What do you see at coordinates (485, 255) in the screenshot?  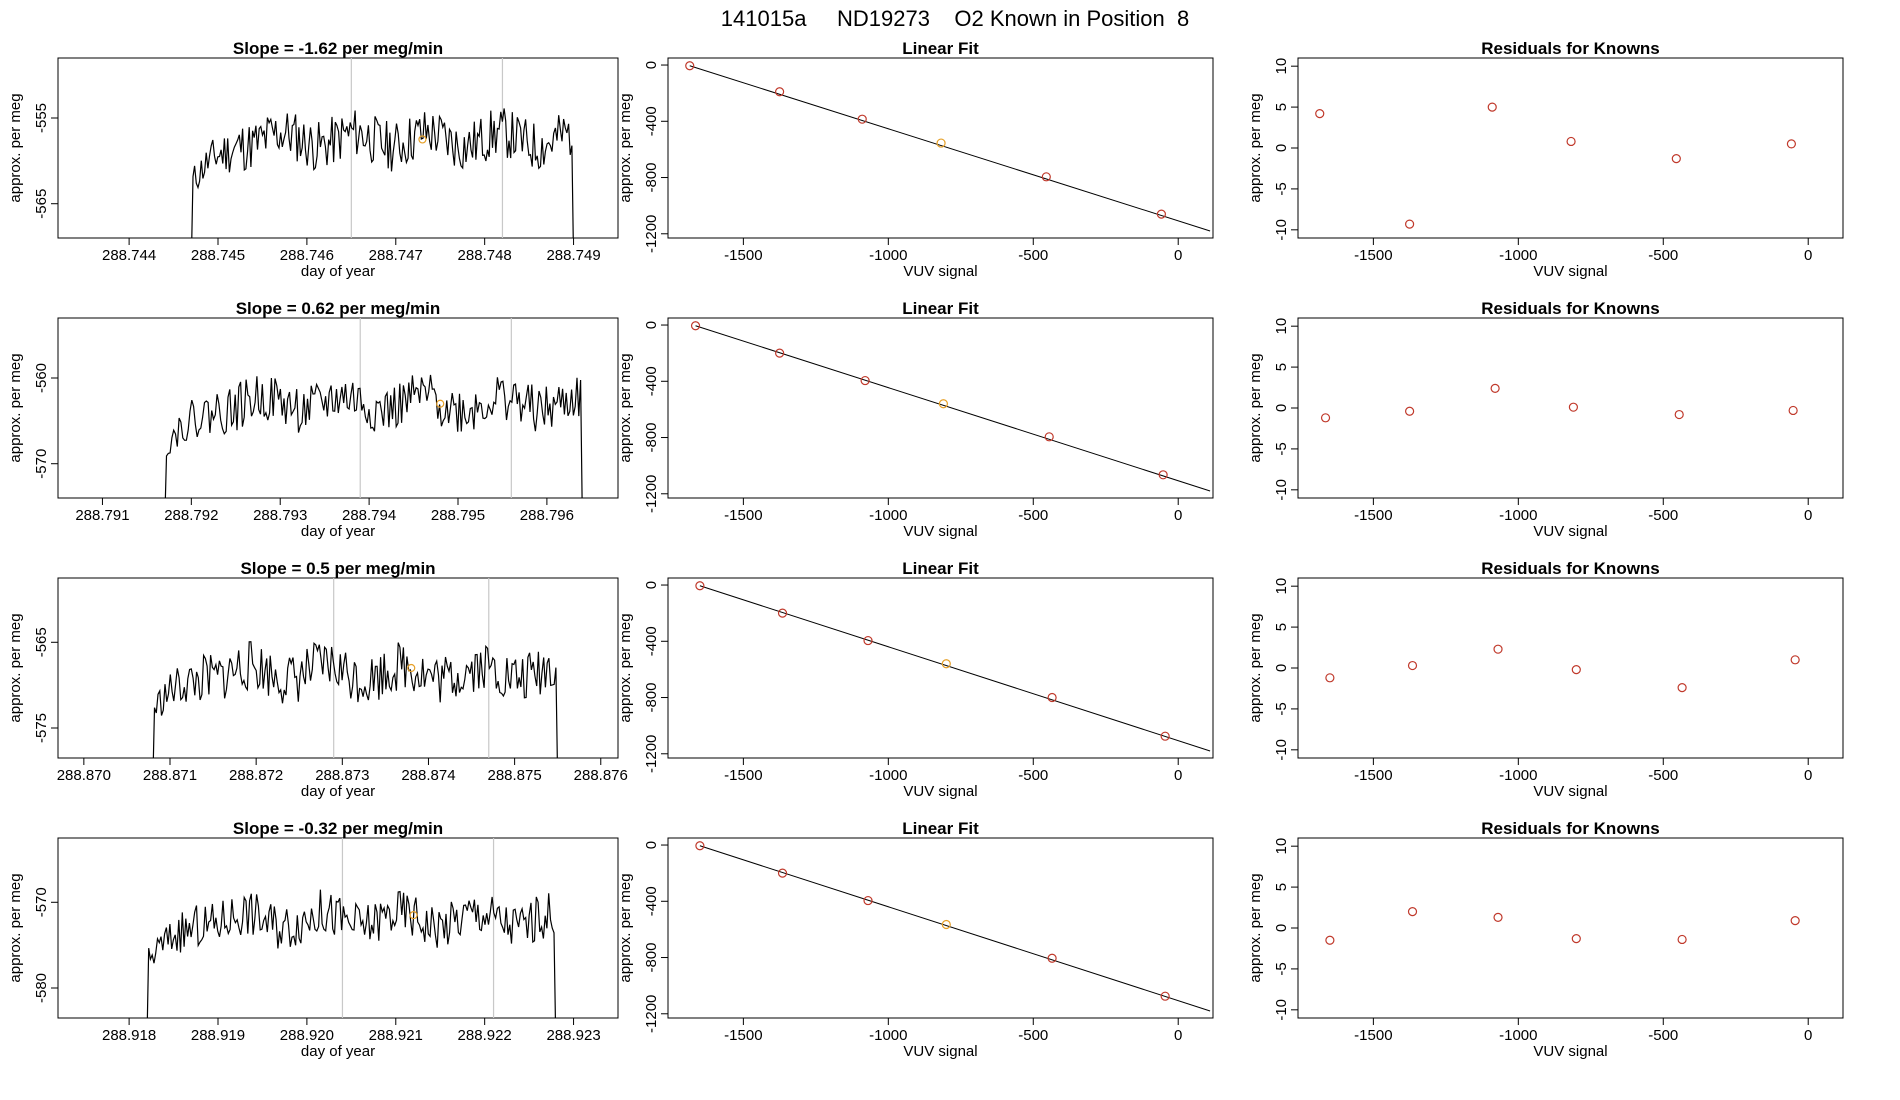 I see `x-tick-label: 288.748` at bounding box center [485, 255].